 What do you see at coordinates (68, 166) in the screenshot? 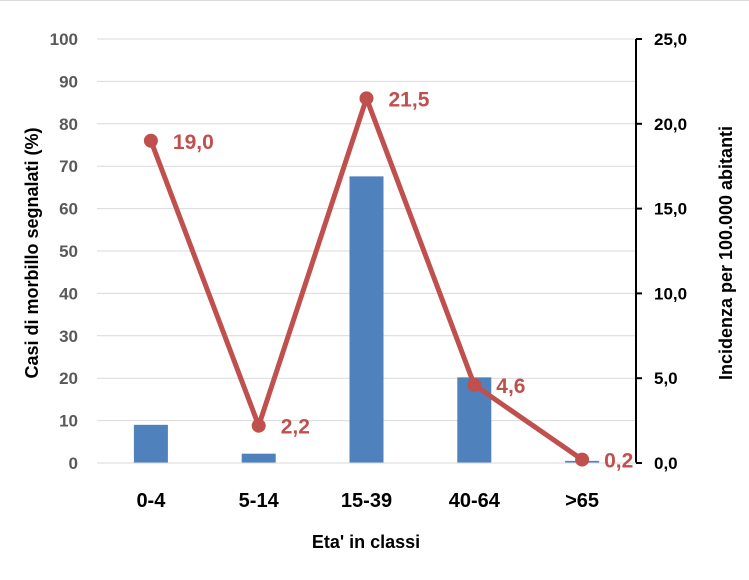
I see `y-tick-label: 70` at bounding box center [68, 166].